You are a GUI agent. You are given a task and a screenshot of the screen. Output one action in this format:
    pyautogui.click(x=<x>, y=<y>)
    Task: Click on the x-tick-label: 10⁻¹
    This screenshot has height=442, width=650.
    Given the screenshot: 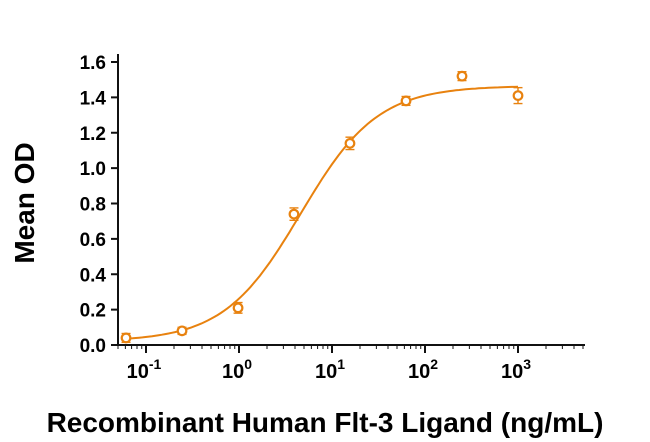 What is the action you would take?
    pyautogui.click(x=144, y=369)
    